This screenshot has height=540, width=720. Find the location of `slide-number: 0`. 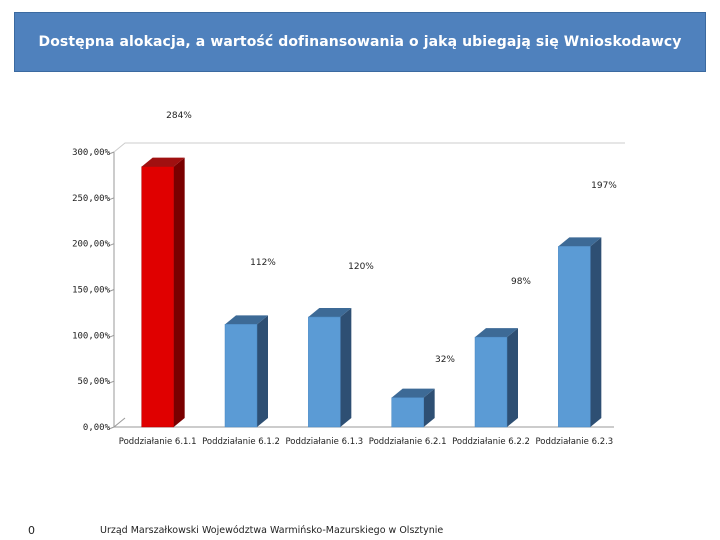

slide-number: 0 is located at coordinates (31, 530).